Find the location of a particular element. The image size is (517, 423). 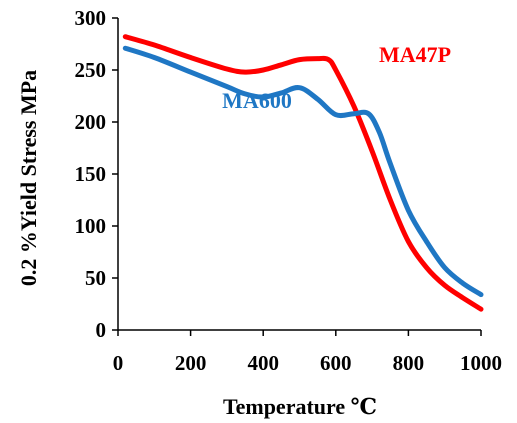

series-label-ma47p: MA47P is located at coordinates (415, 54).